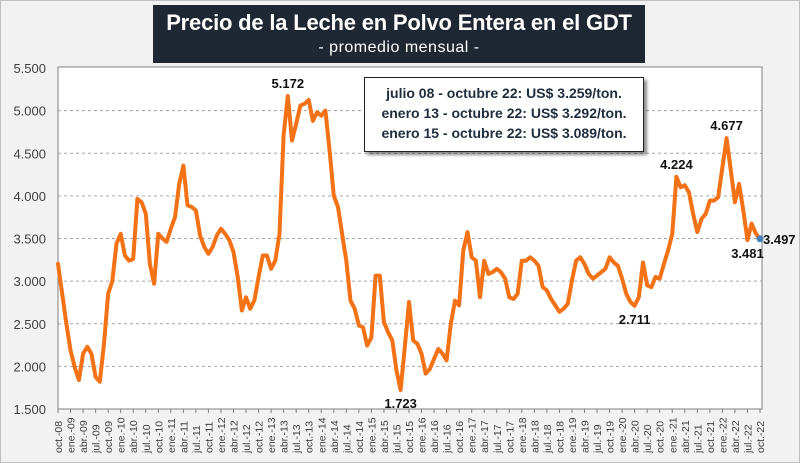 Image resolution: width=800 pixels, height=463 pixels. I want to click on x-tick-label: jul.-16, so click(448, 439).